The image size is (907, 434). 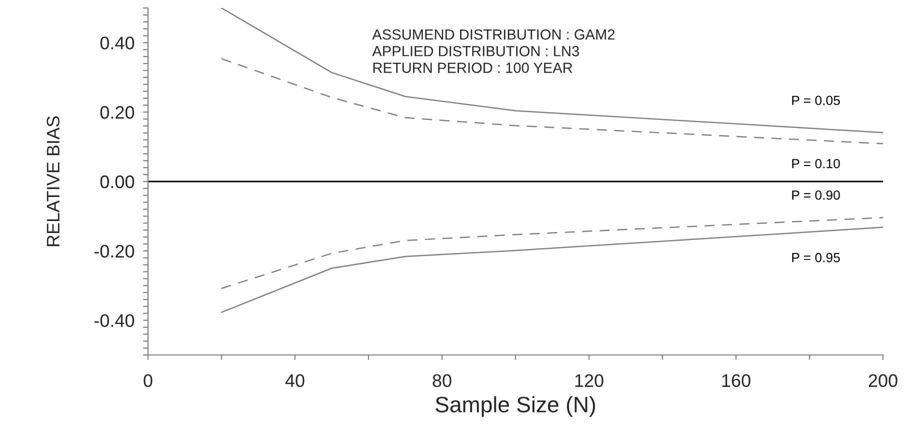 I want to click on y-tick-label: -0.40, so click(x=114, y=321).